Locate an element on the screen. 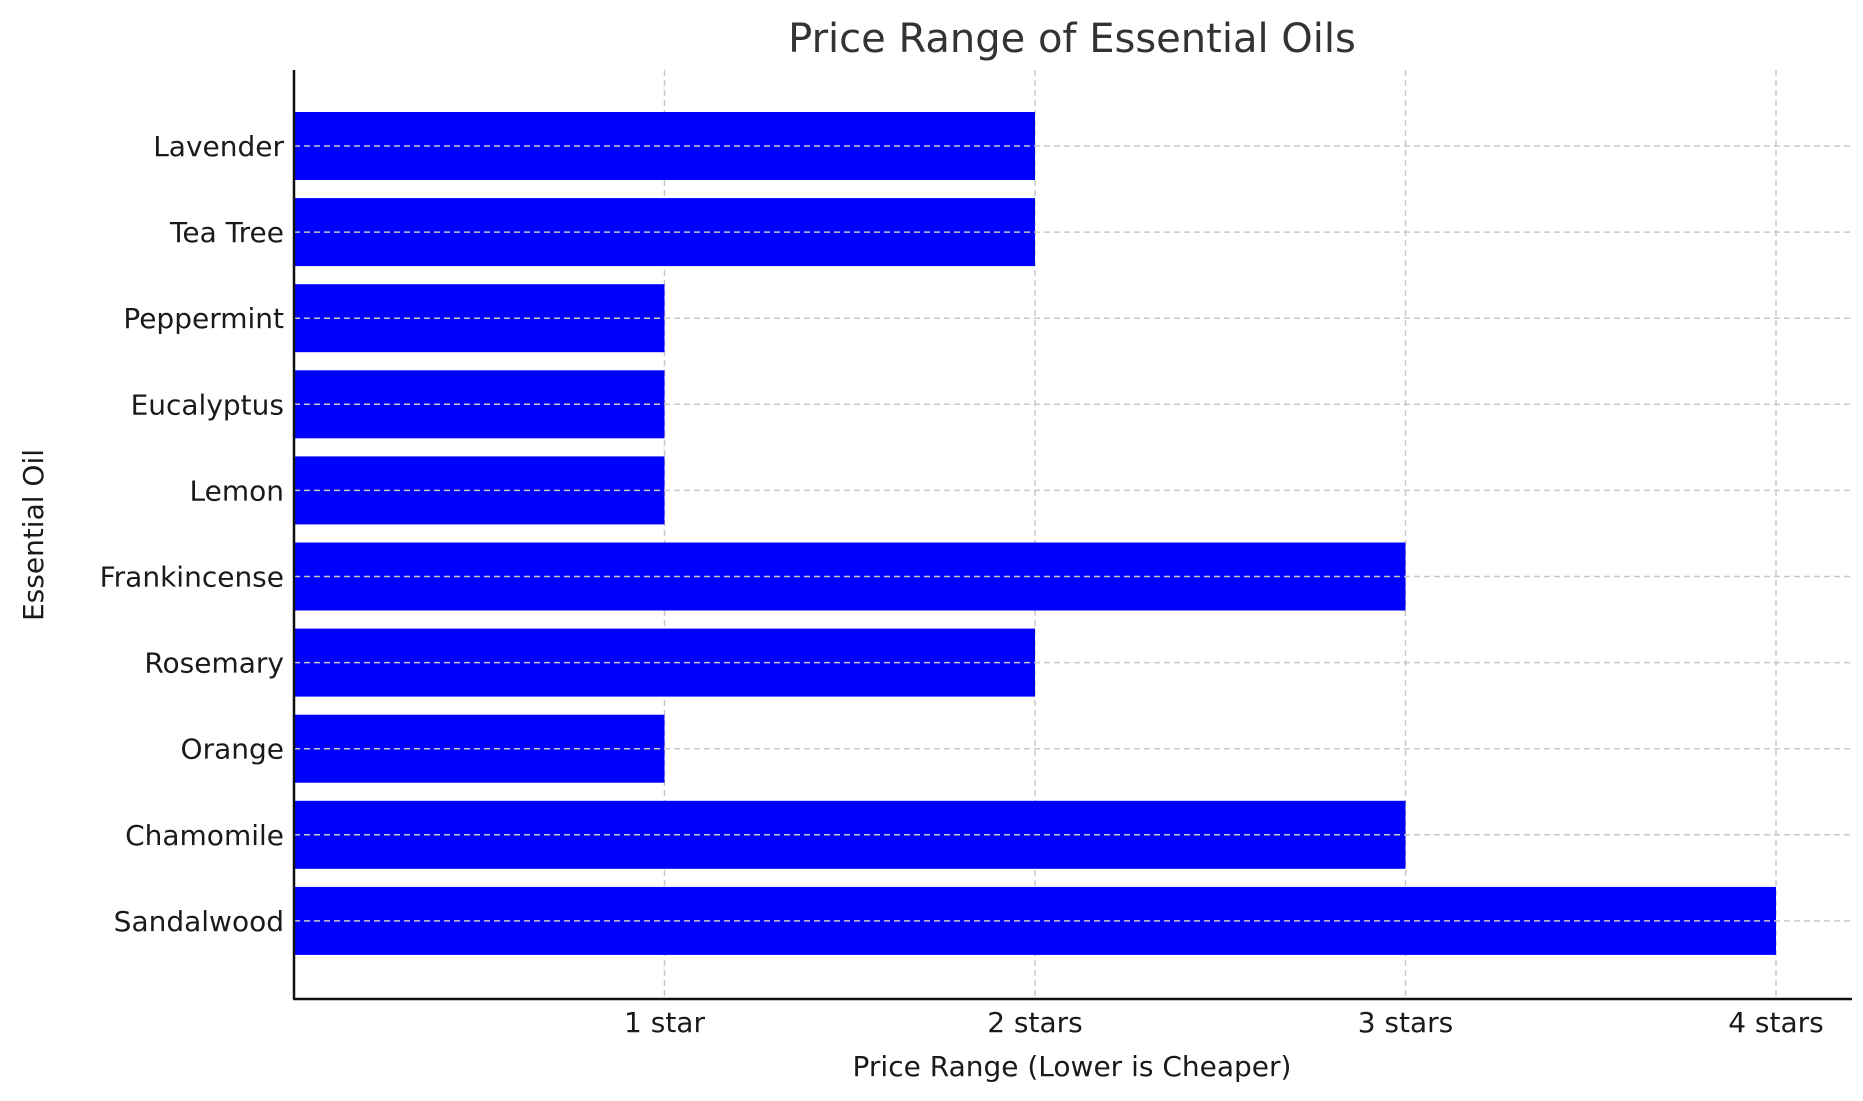 Image resolution: width=1863 pixels, height=1101 pixels. x-tick-label: 3 stars is located at coordinates (1406, 1022).